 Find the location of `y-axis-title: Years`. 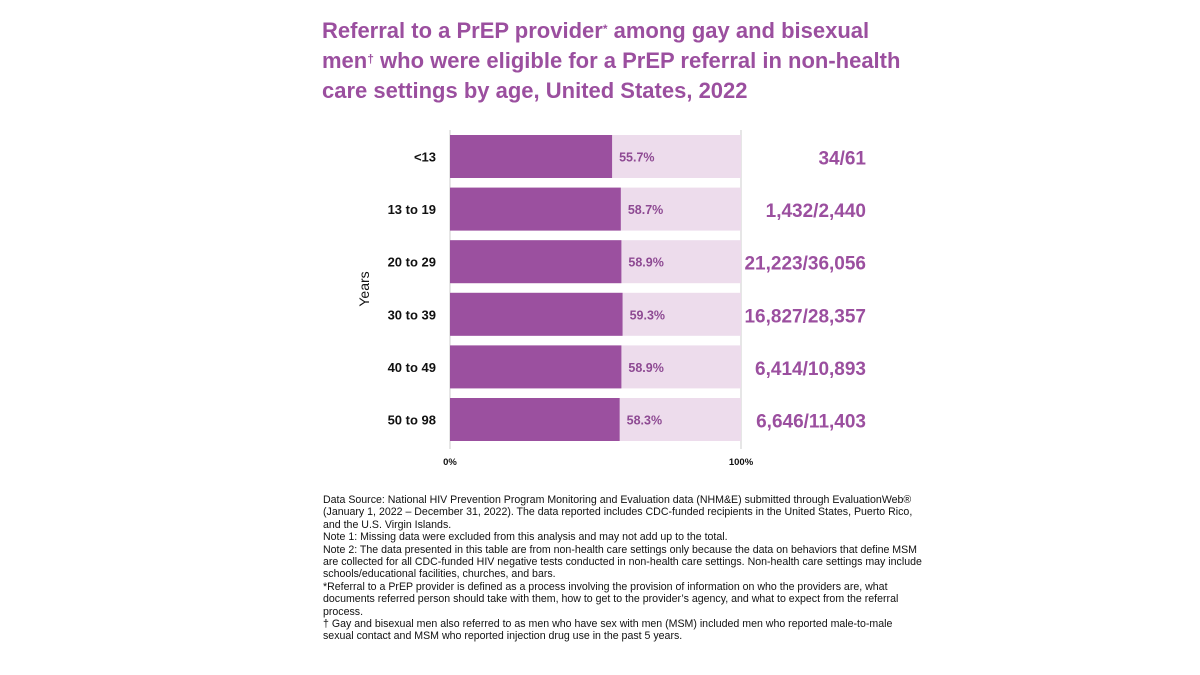

y-axis-title: Years is located at coordinates (364, 288).